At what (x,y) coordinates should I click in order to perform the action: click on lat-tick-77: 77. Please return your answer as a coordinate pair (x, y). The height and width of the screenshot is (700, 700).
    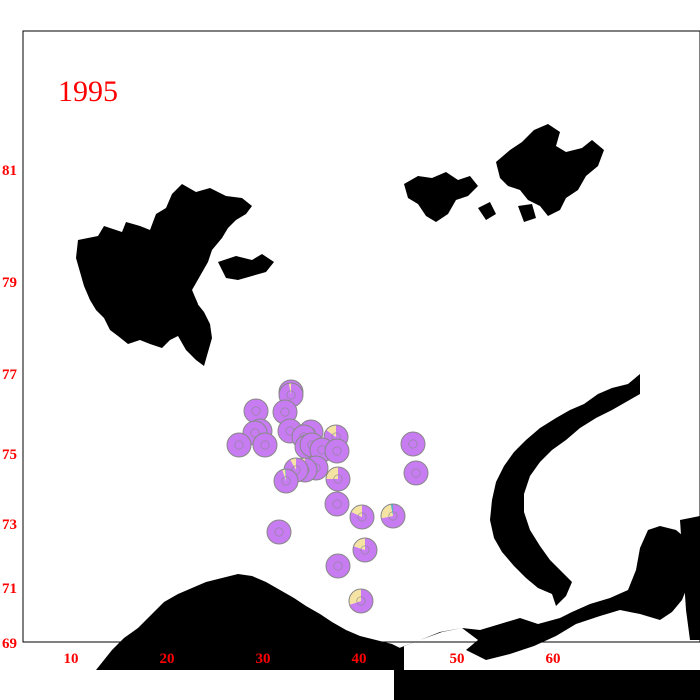
    Looking at the image, I should click on (10, 375).